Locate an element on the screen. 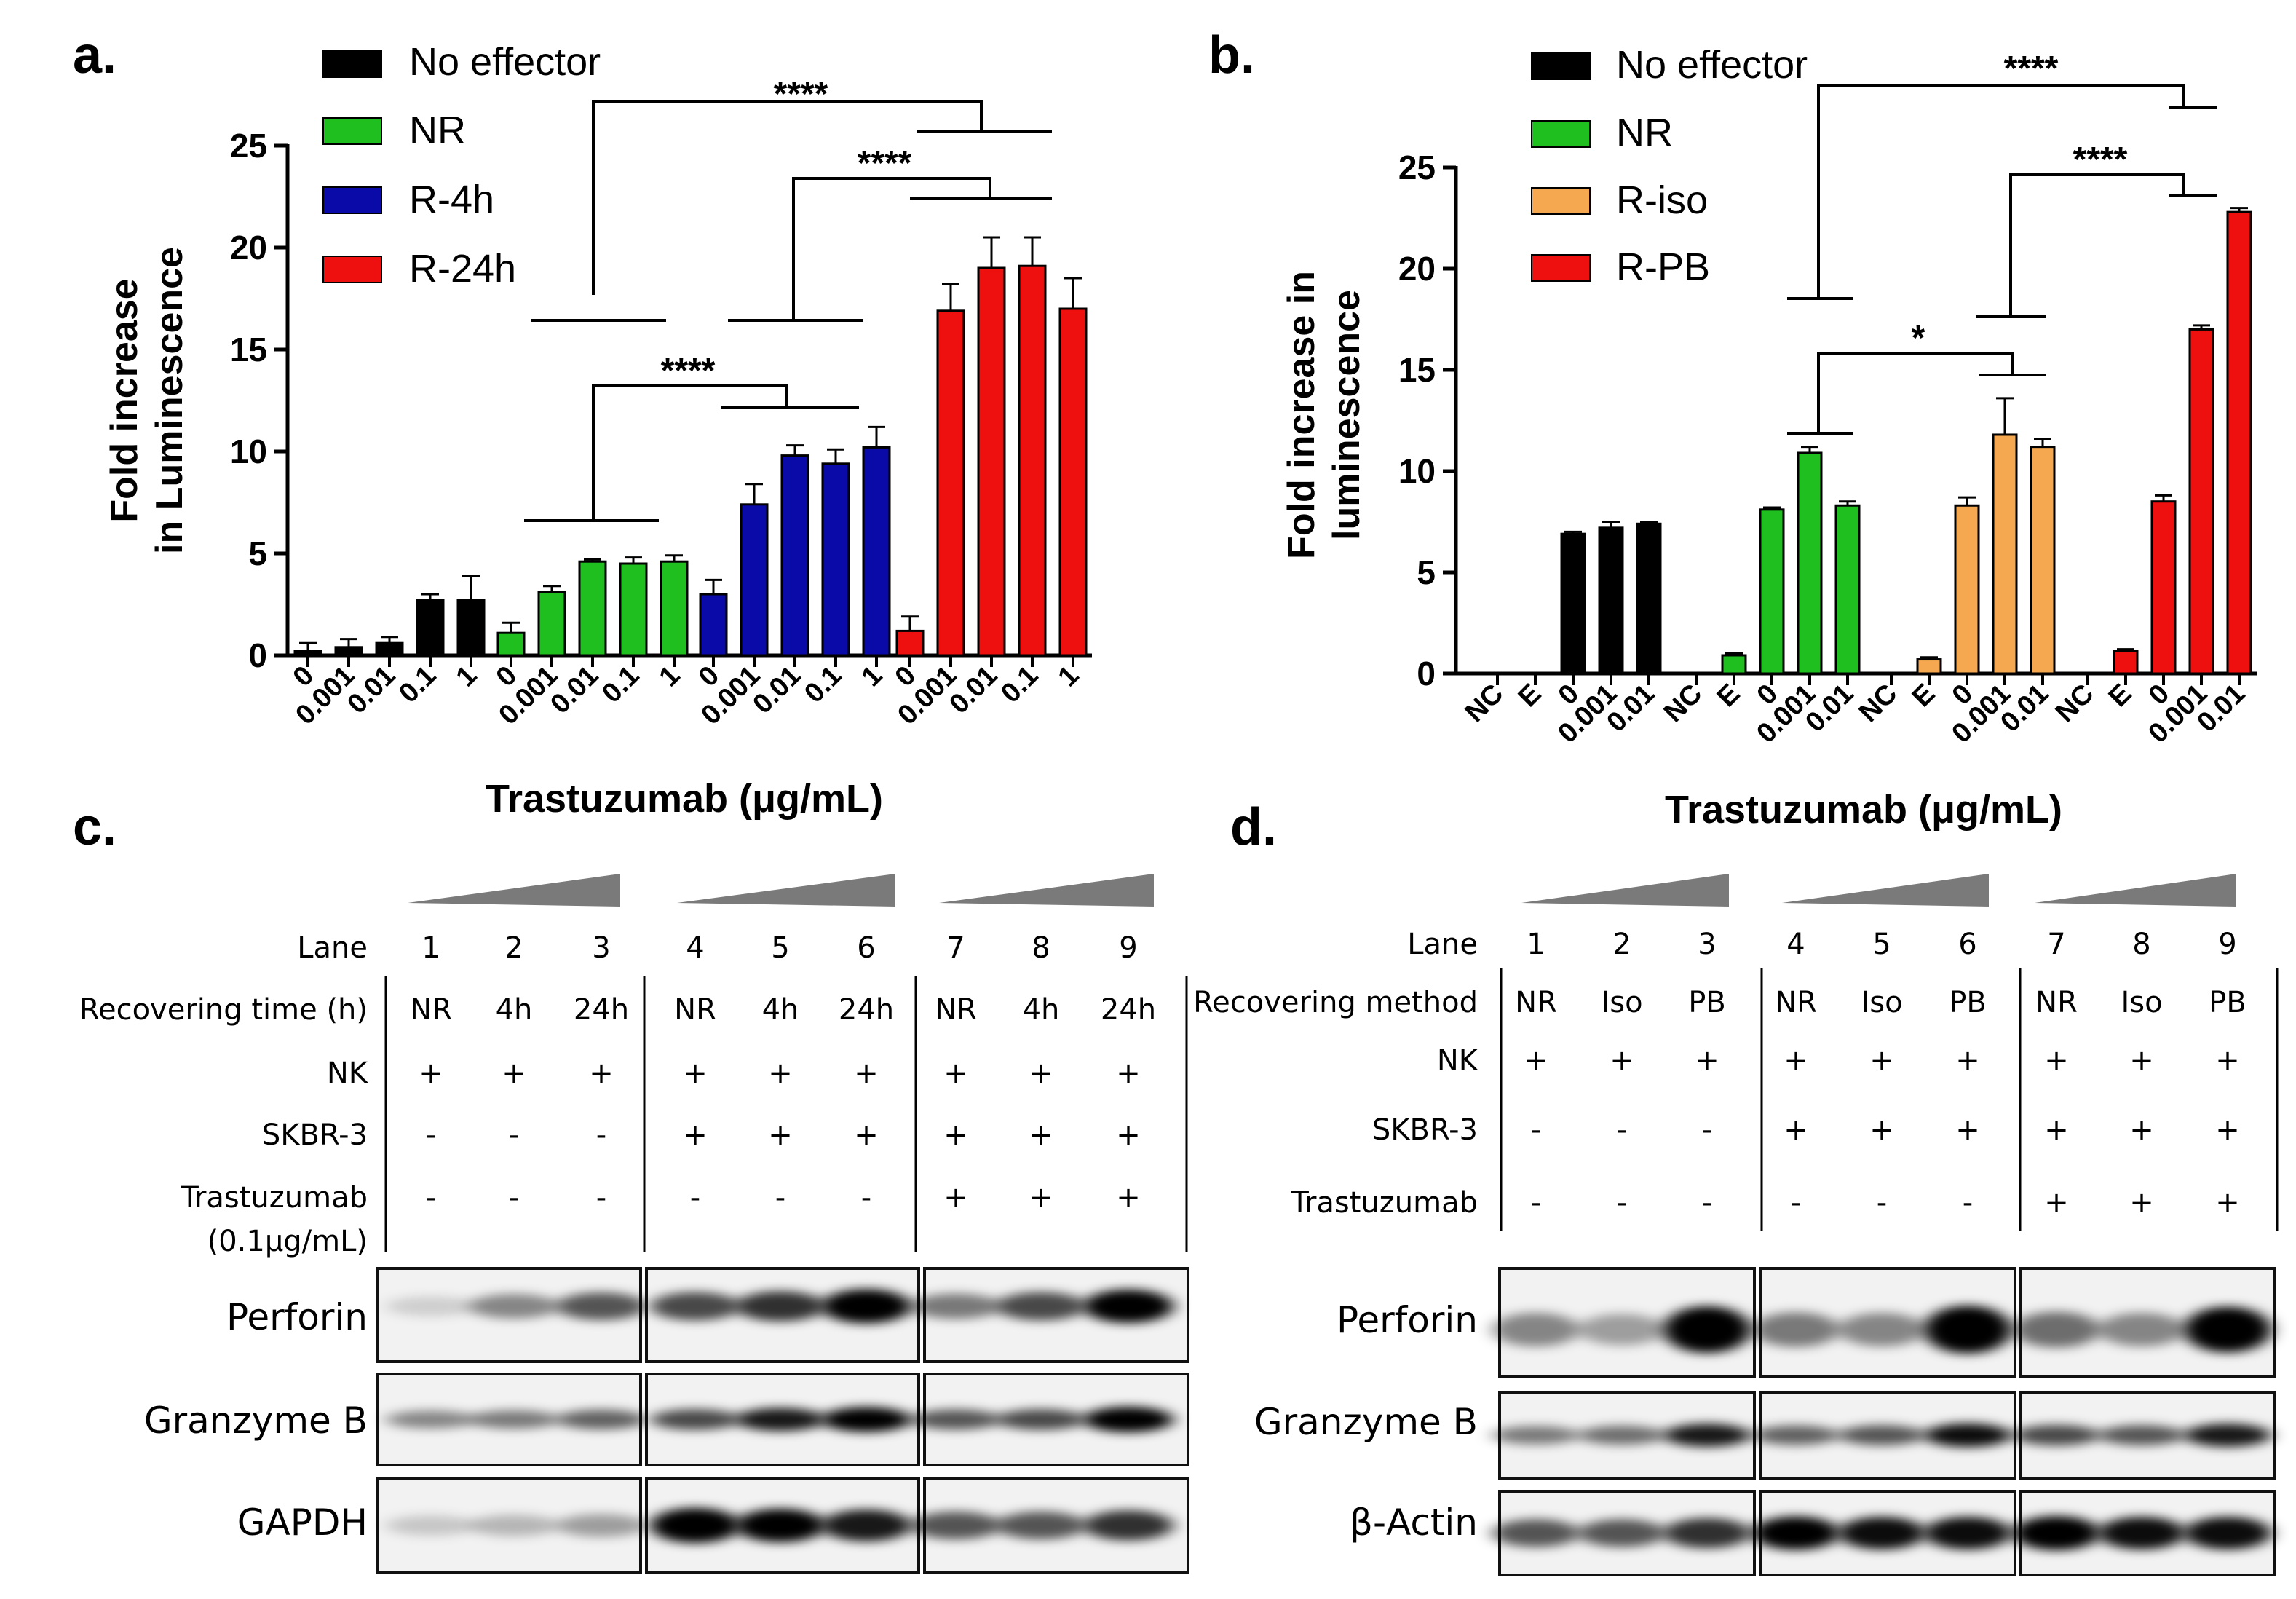 Image resolution: width=2296 pixels, height=1599 pixels. blot-d-band-label-perforin: Perforin is located at coordinates (1407, 1320).